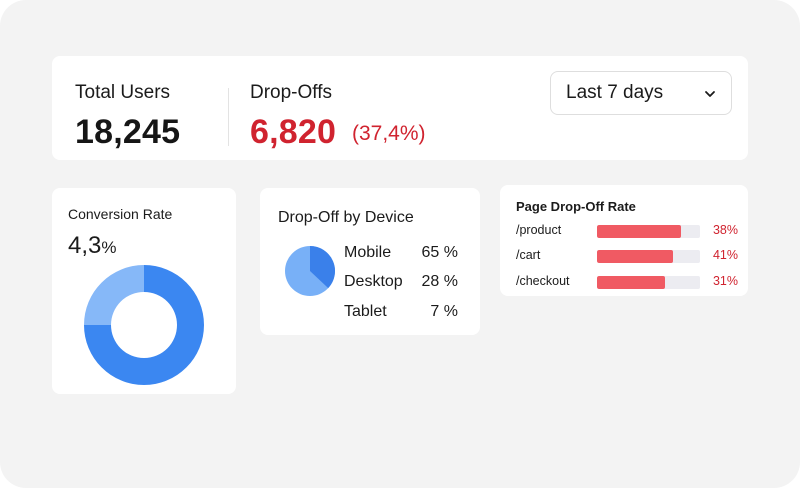  I want to click on conversion-rate-card: Conversion Rate 4,3%, so click(144, 291).